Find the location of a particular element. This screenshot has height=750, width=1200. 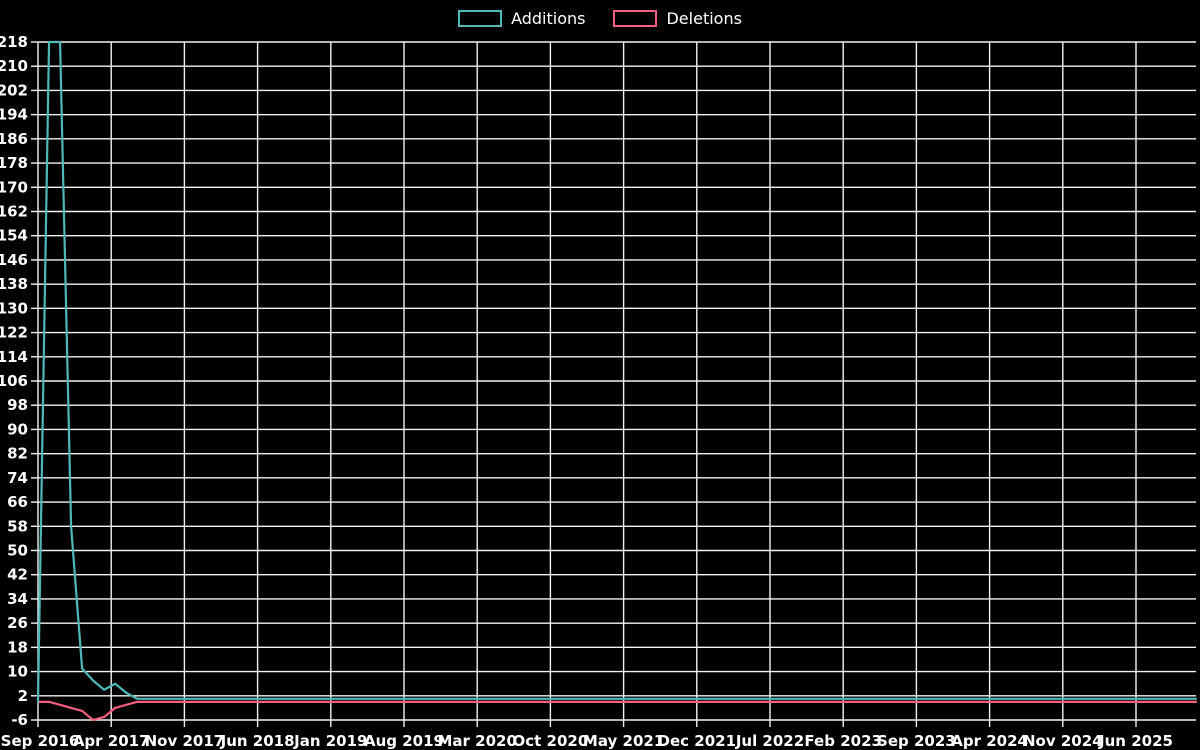

legend-swatch-additions-icon is located at coordinates (480, 18).